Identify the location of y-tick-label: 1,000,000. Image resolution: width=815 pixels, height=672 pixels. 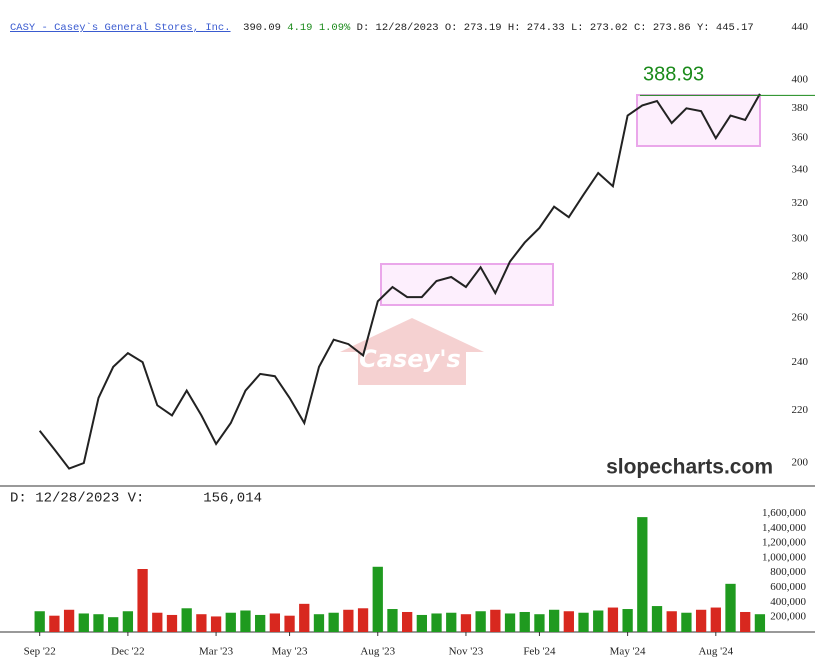
(784, 557).